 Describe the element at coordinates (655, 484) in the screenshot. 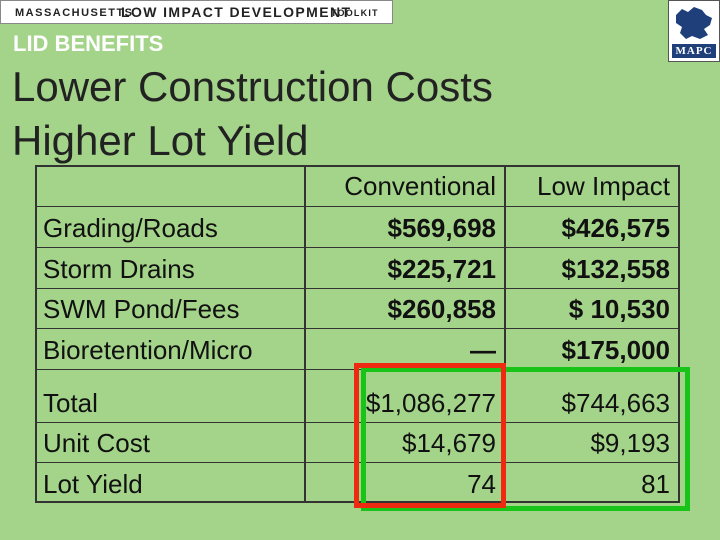

I see `low-impact-value: 81` at that location.